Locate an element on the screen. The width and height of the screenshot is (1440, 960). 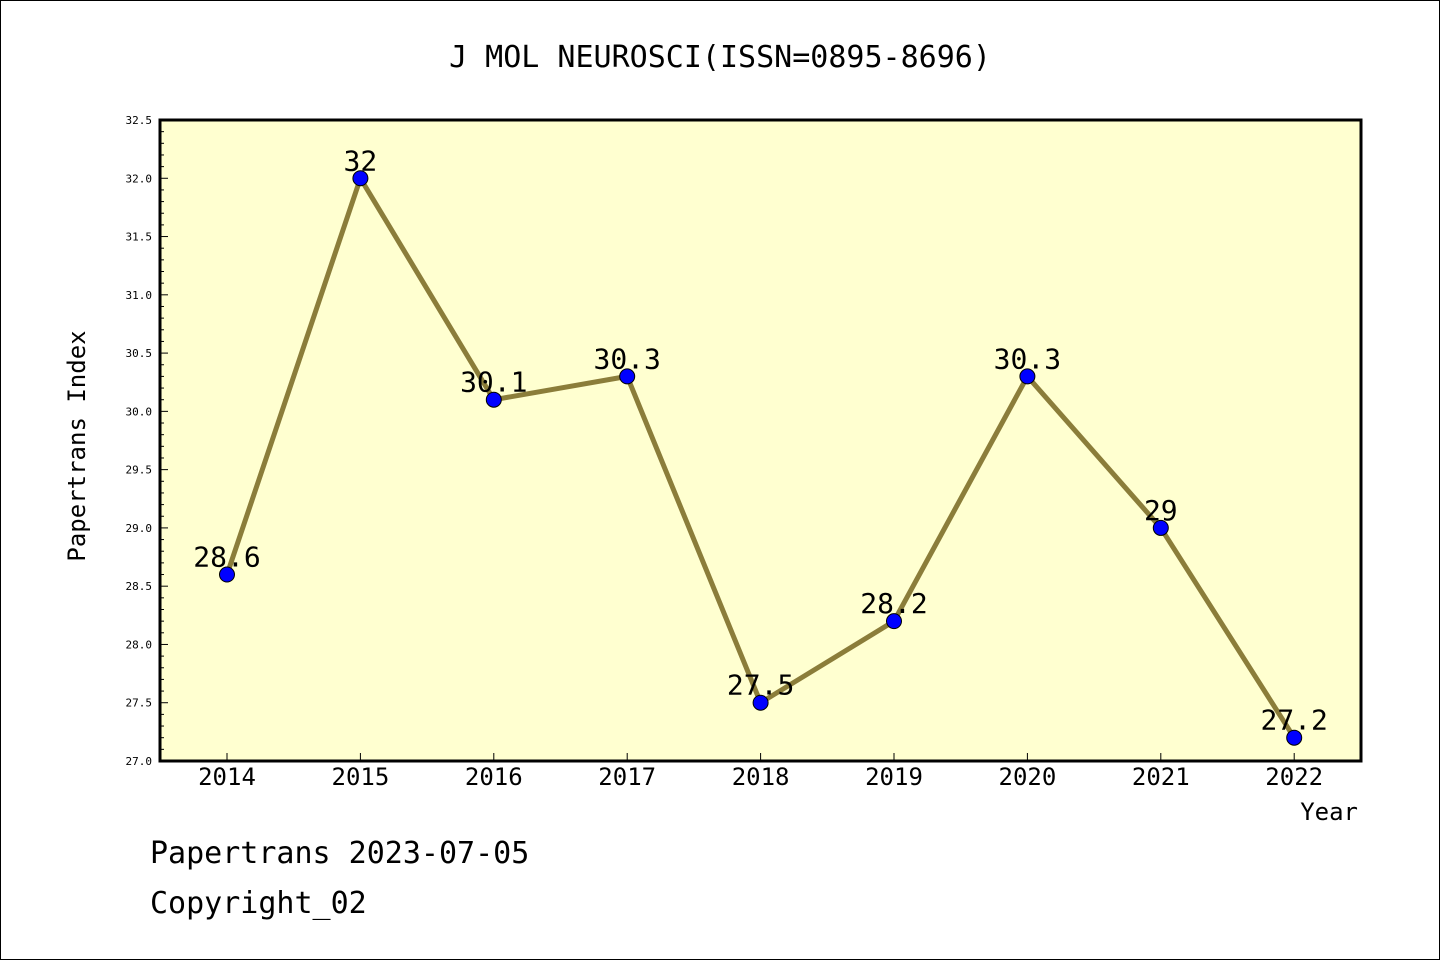
data-label: 30.1 is located at coordinates (493, 382).